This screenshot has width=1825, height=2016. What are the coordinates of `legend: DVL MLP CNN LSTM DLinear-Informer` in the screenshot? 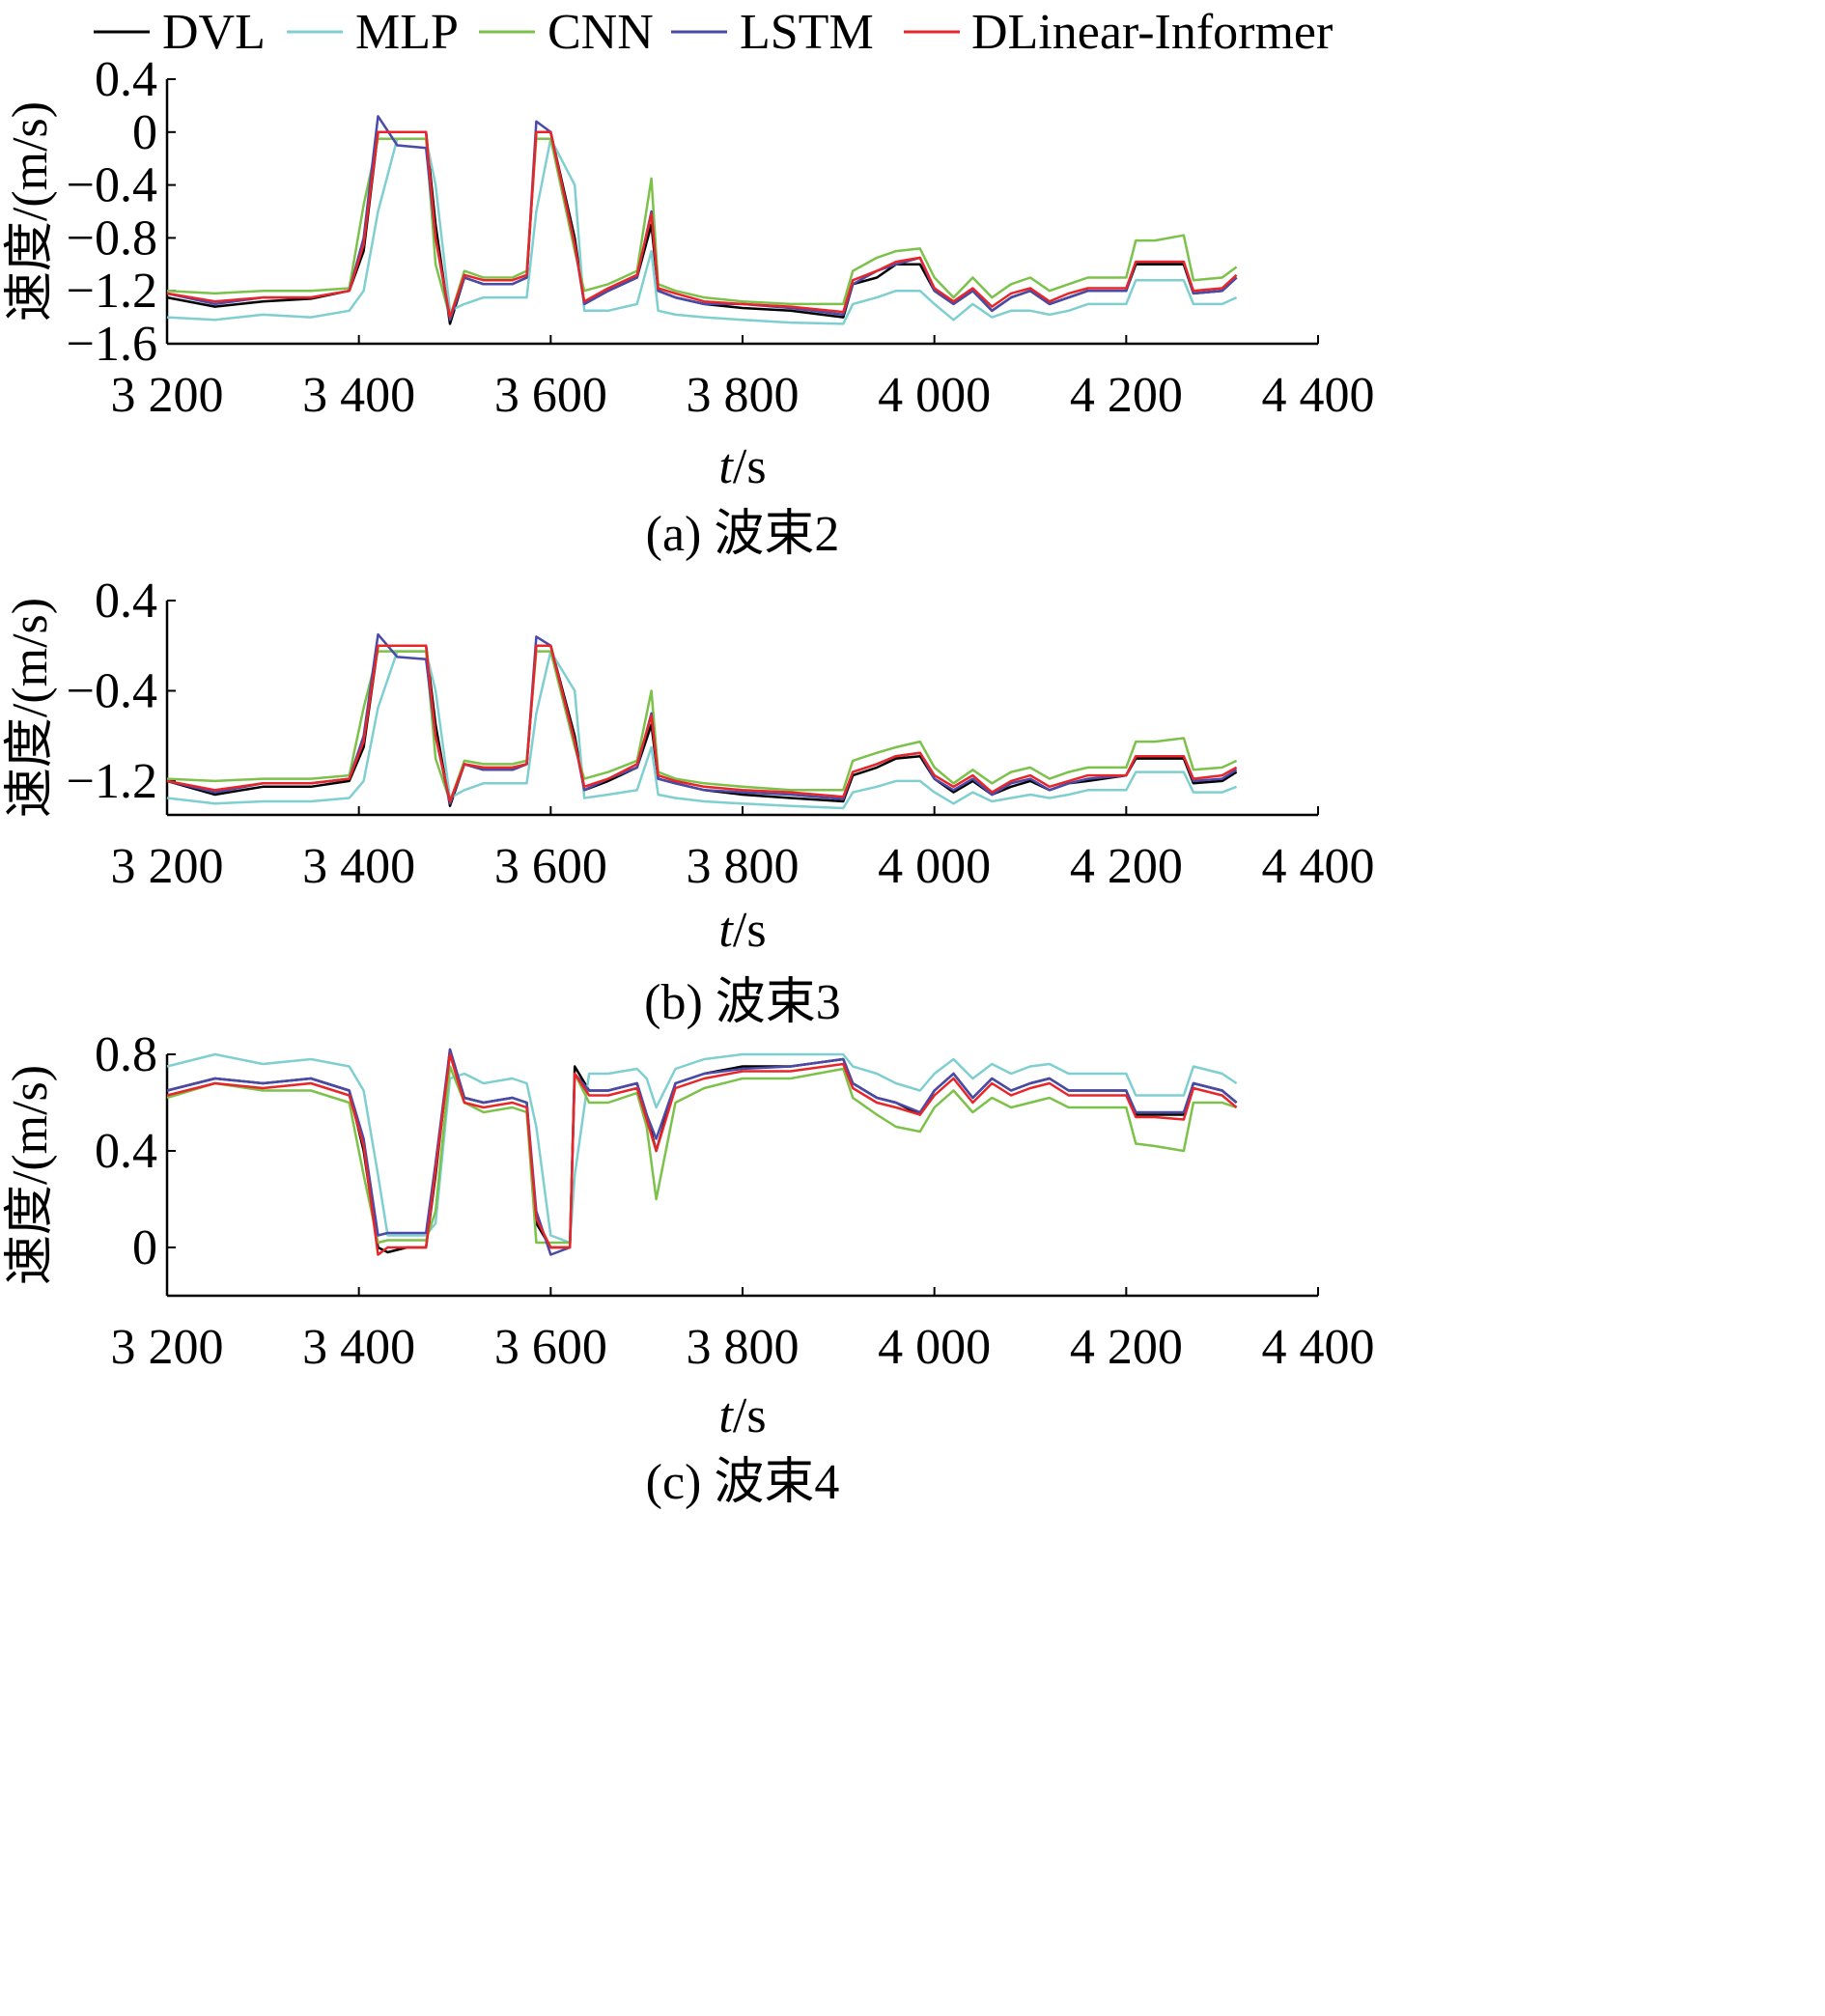 It's located at (713, 33).